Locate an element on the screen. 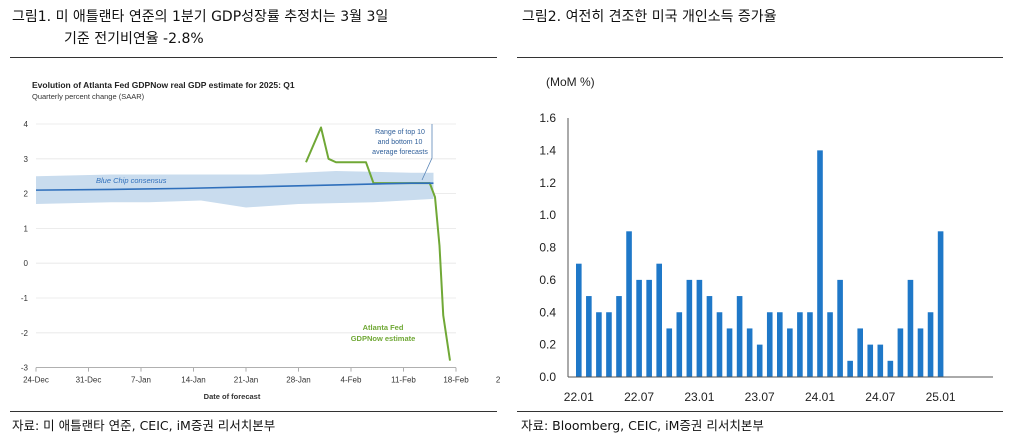 This screenshot has width=1009, height=447. chart2-y-tick-label: 0.6 is located at coordinates (547, 280).